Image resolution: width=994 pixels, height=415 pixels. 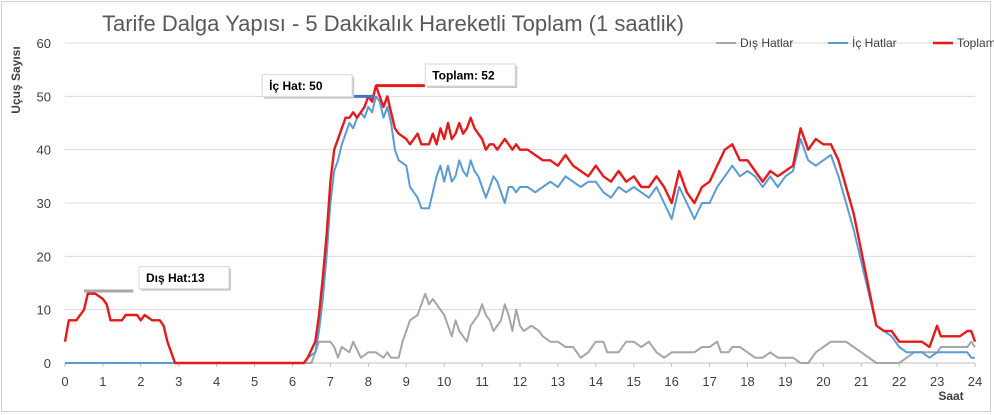 What do you see at coordinates (975, 381) in the screenshot?
I see `x-tick-label: 24` at bounding box center [975, 381].